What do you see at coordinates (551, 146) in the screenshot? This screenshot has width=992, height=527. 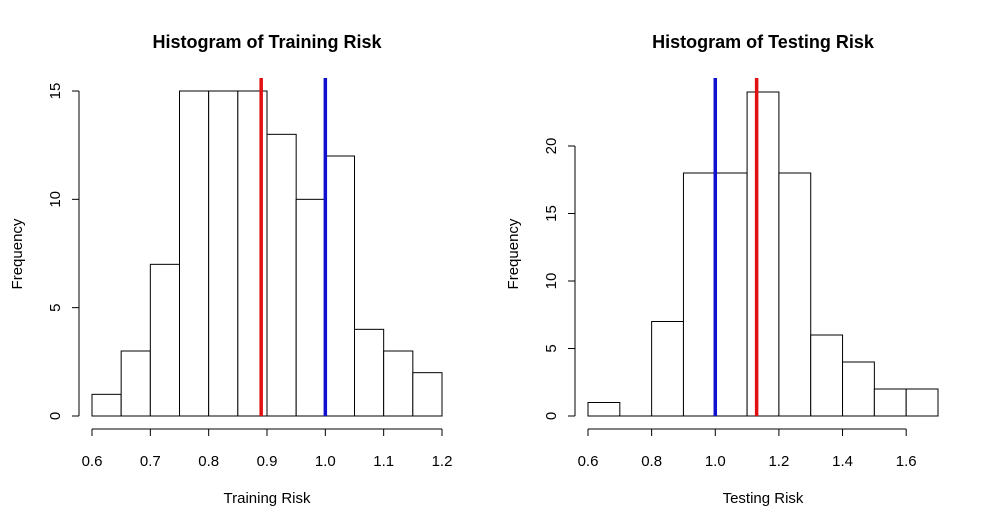 I see `y-tick-label: 20` at bounding box center [551, 146].